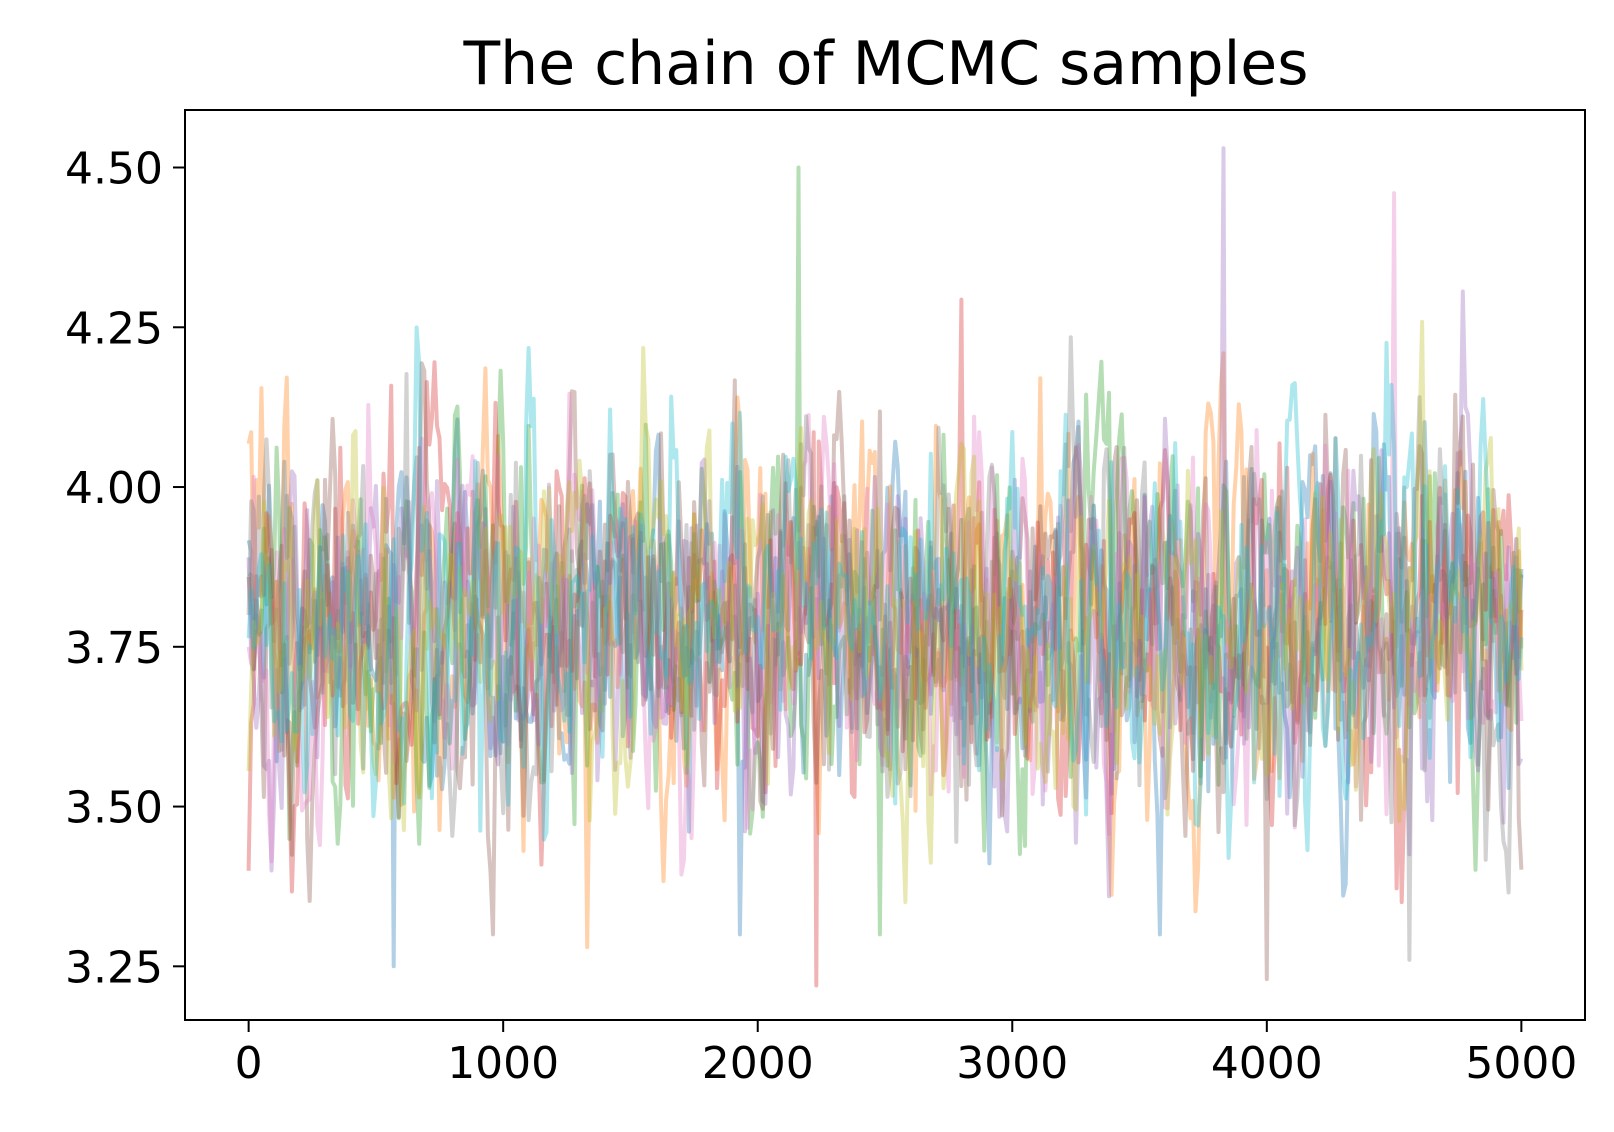 The height and width of the screenshot is (1132, 1614). I want to click on y-tick-label: 3.50, so click(114, 808).